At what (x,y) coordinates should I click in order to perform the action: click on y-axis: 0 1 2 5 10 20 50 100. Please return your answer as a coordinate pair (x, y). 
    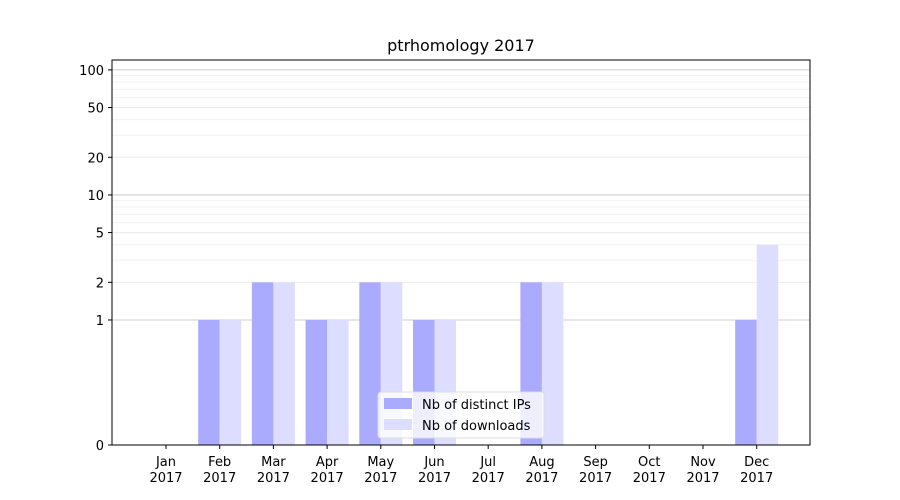
    Looking at the image, I should click on (95, 259).